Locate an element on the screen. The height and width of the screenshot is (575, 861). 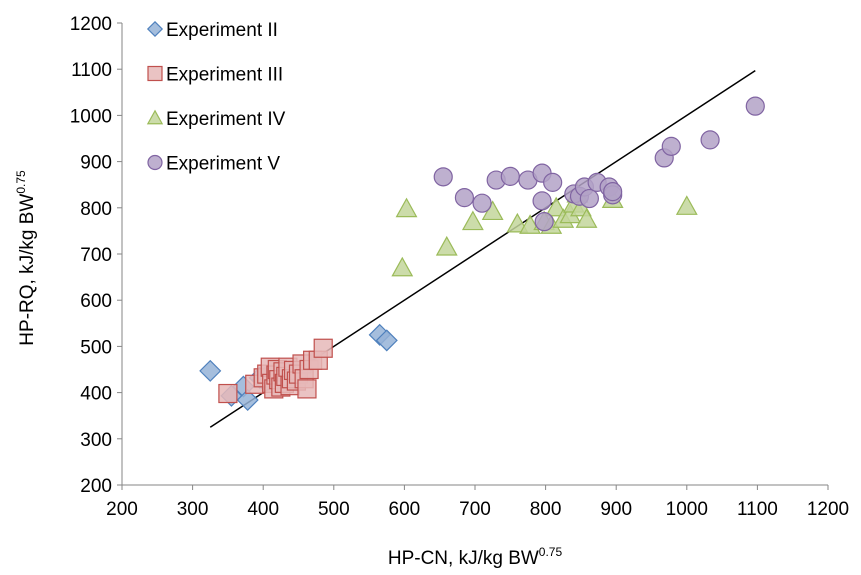
legend-label: Experiment II is located at coordinates (222, 30).